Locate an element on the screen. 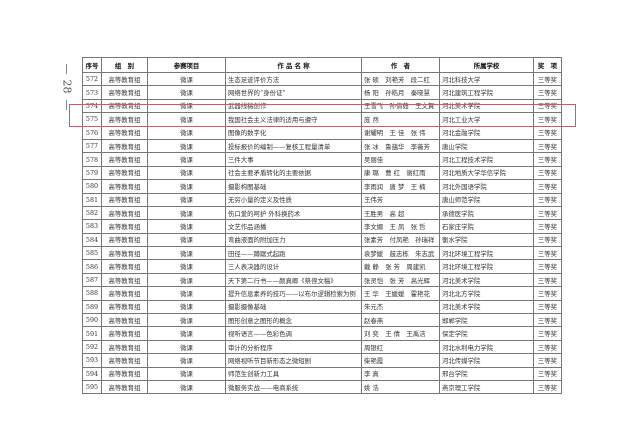  table-row: 580 高等教育组 微课 摄影构图基础 李雨润 唐 梦 王 楠河北外国语学院 三等奖 is located at coordinates (322, 186).